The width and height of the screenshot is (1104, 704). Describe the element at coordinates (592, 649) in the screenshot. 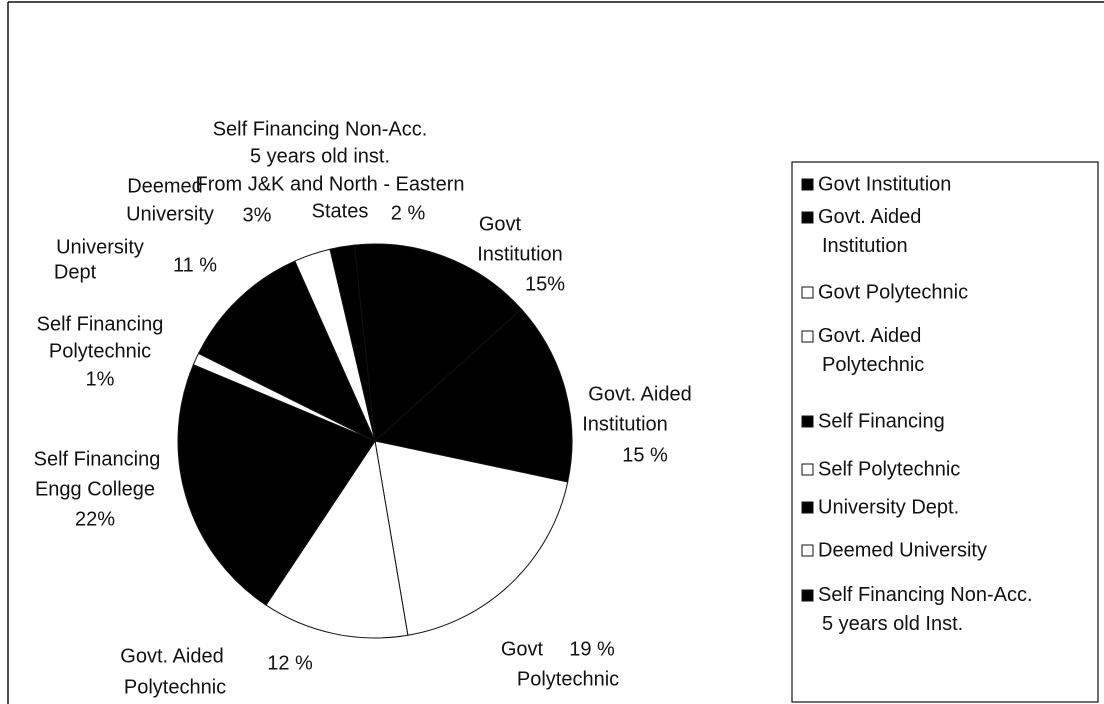

I see `value-label: 19 %` at that location.